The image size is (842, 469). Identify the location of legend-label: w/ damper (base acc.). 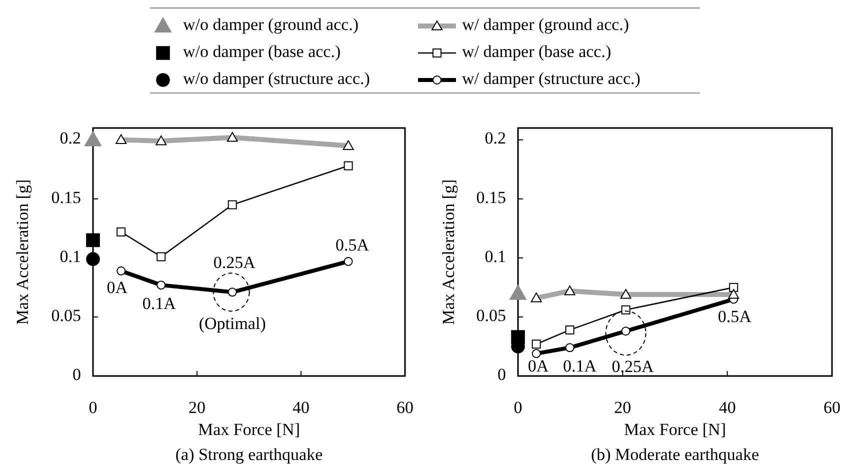
(537, 51).